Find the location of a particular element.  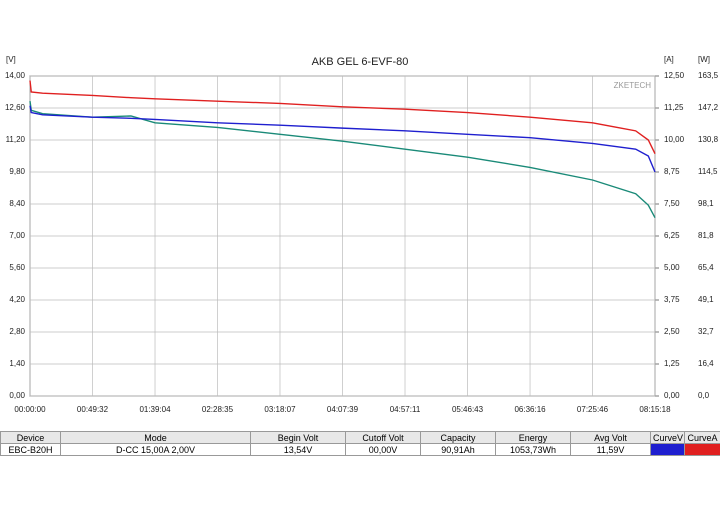

y3-tick-label: 0,0 is located at coordinates (704, 395).